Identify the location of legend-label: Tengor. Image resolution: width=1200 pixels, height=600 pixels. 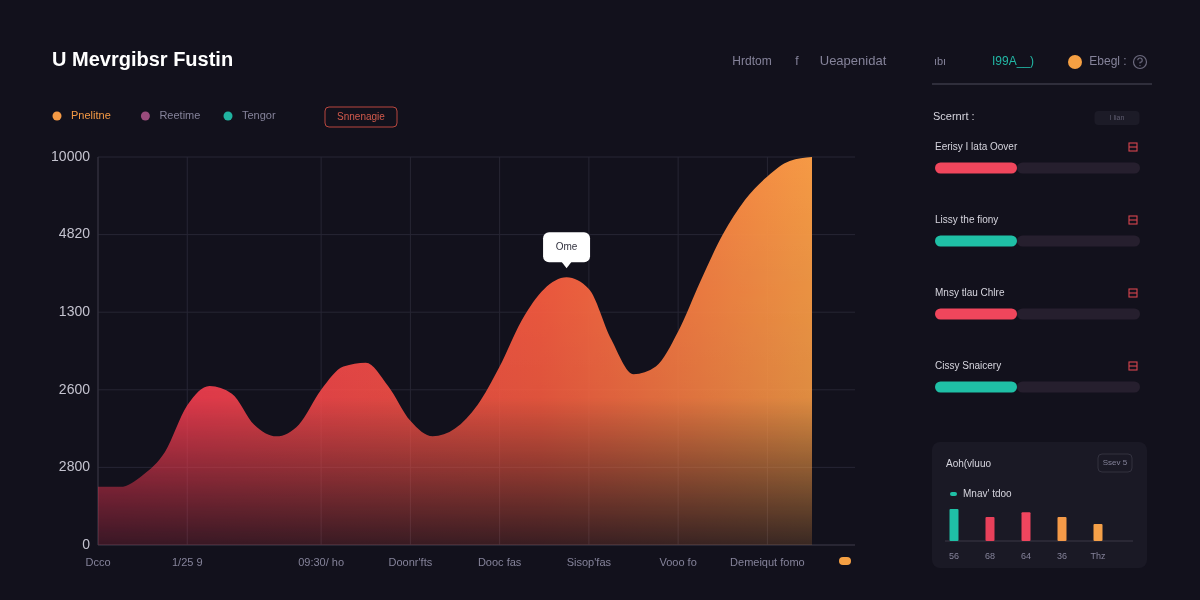
(259, 114).